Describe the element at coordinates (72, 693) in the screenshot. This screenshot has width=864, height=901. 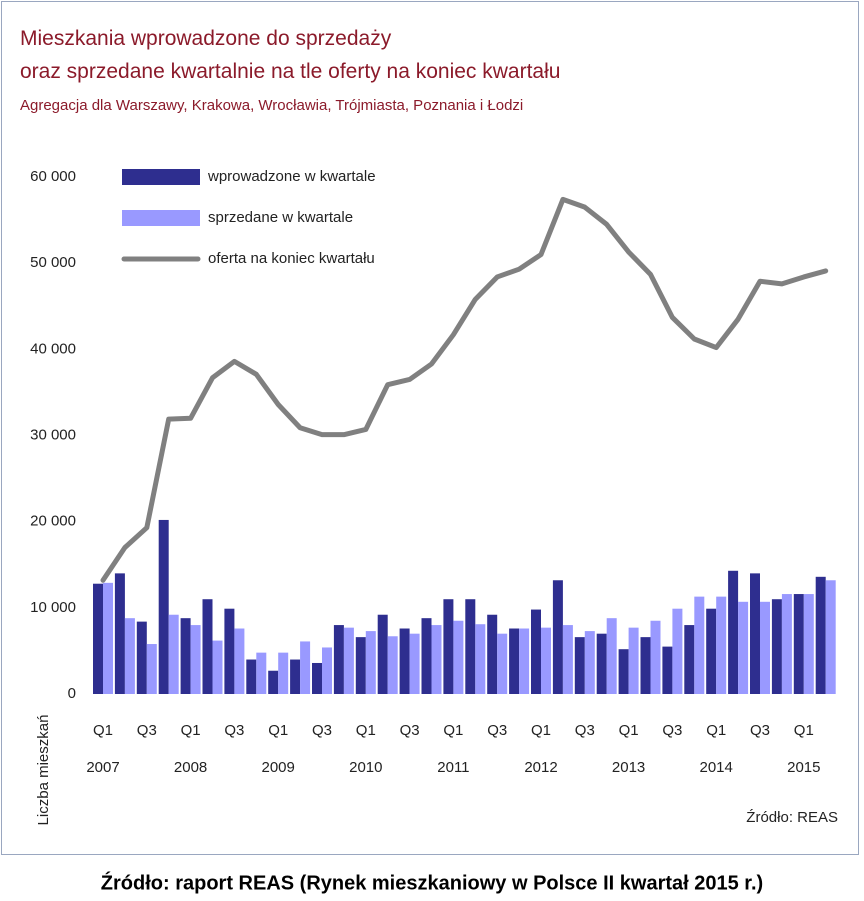
I see `y-tick-label: 0` at that location.